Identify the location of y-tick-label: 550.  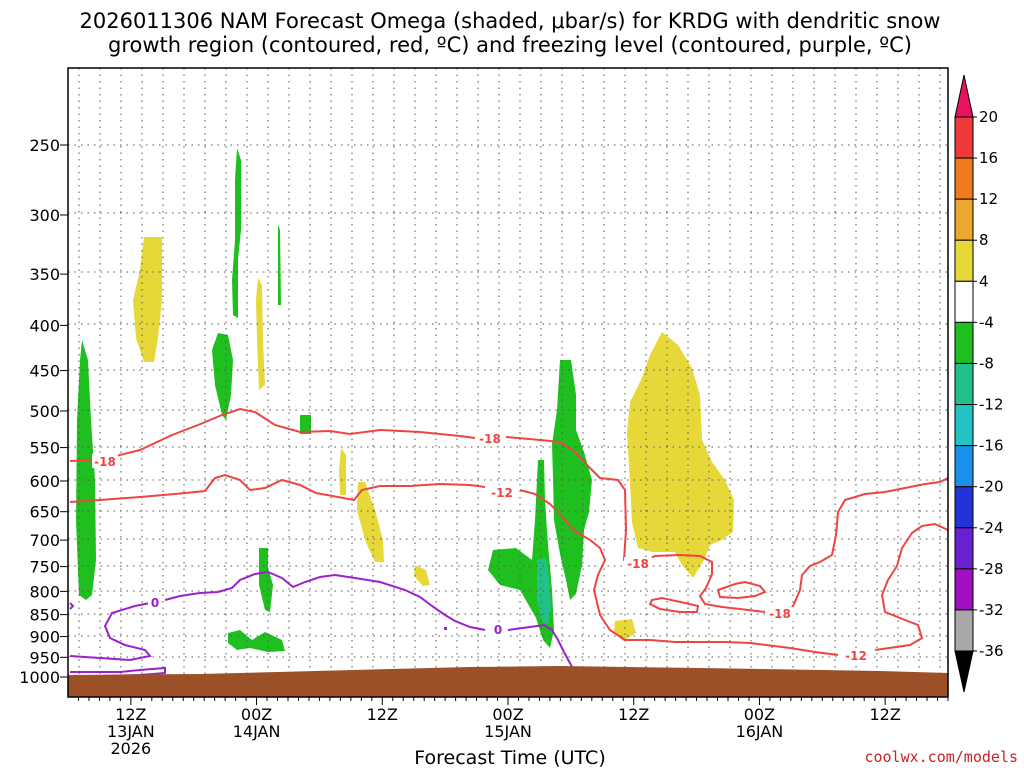
(44, 448).